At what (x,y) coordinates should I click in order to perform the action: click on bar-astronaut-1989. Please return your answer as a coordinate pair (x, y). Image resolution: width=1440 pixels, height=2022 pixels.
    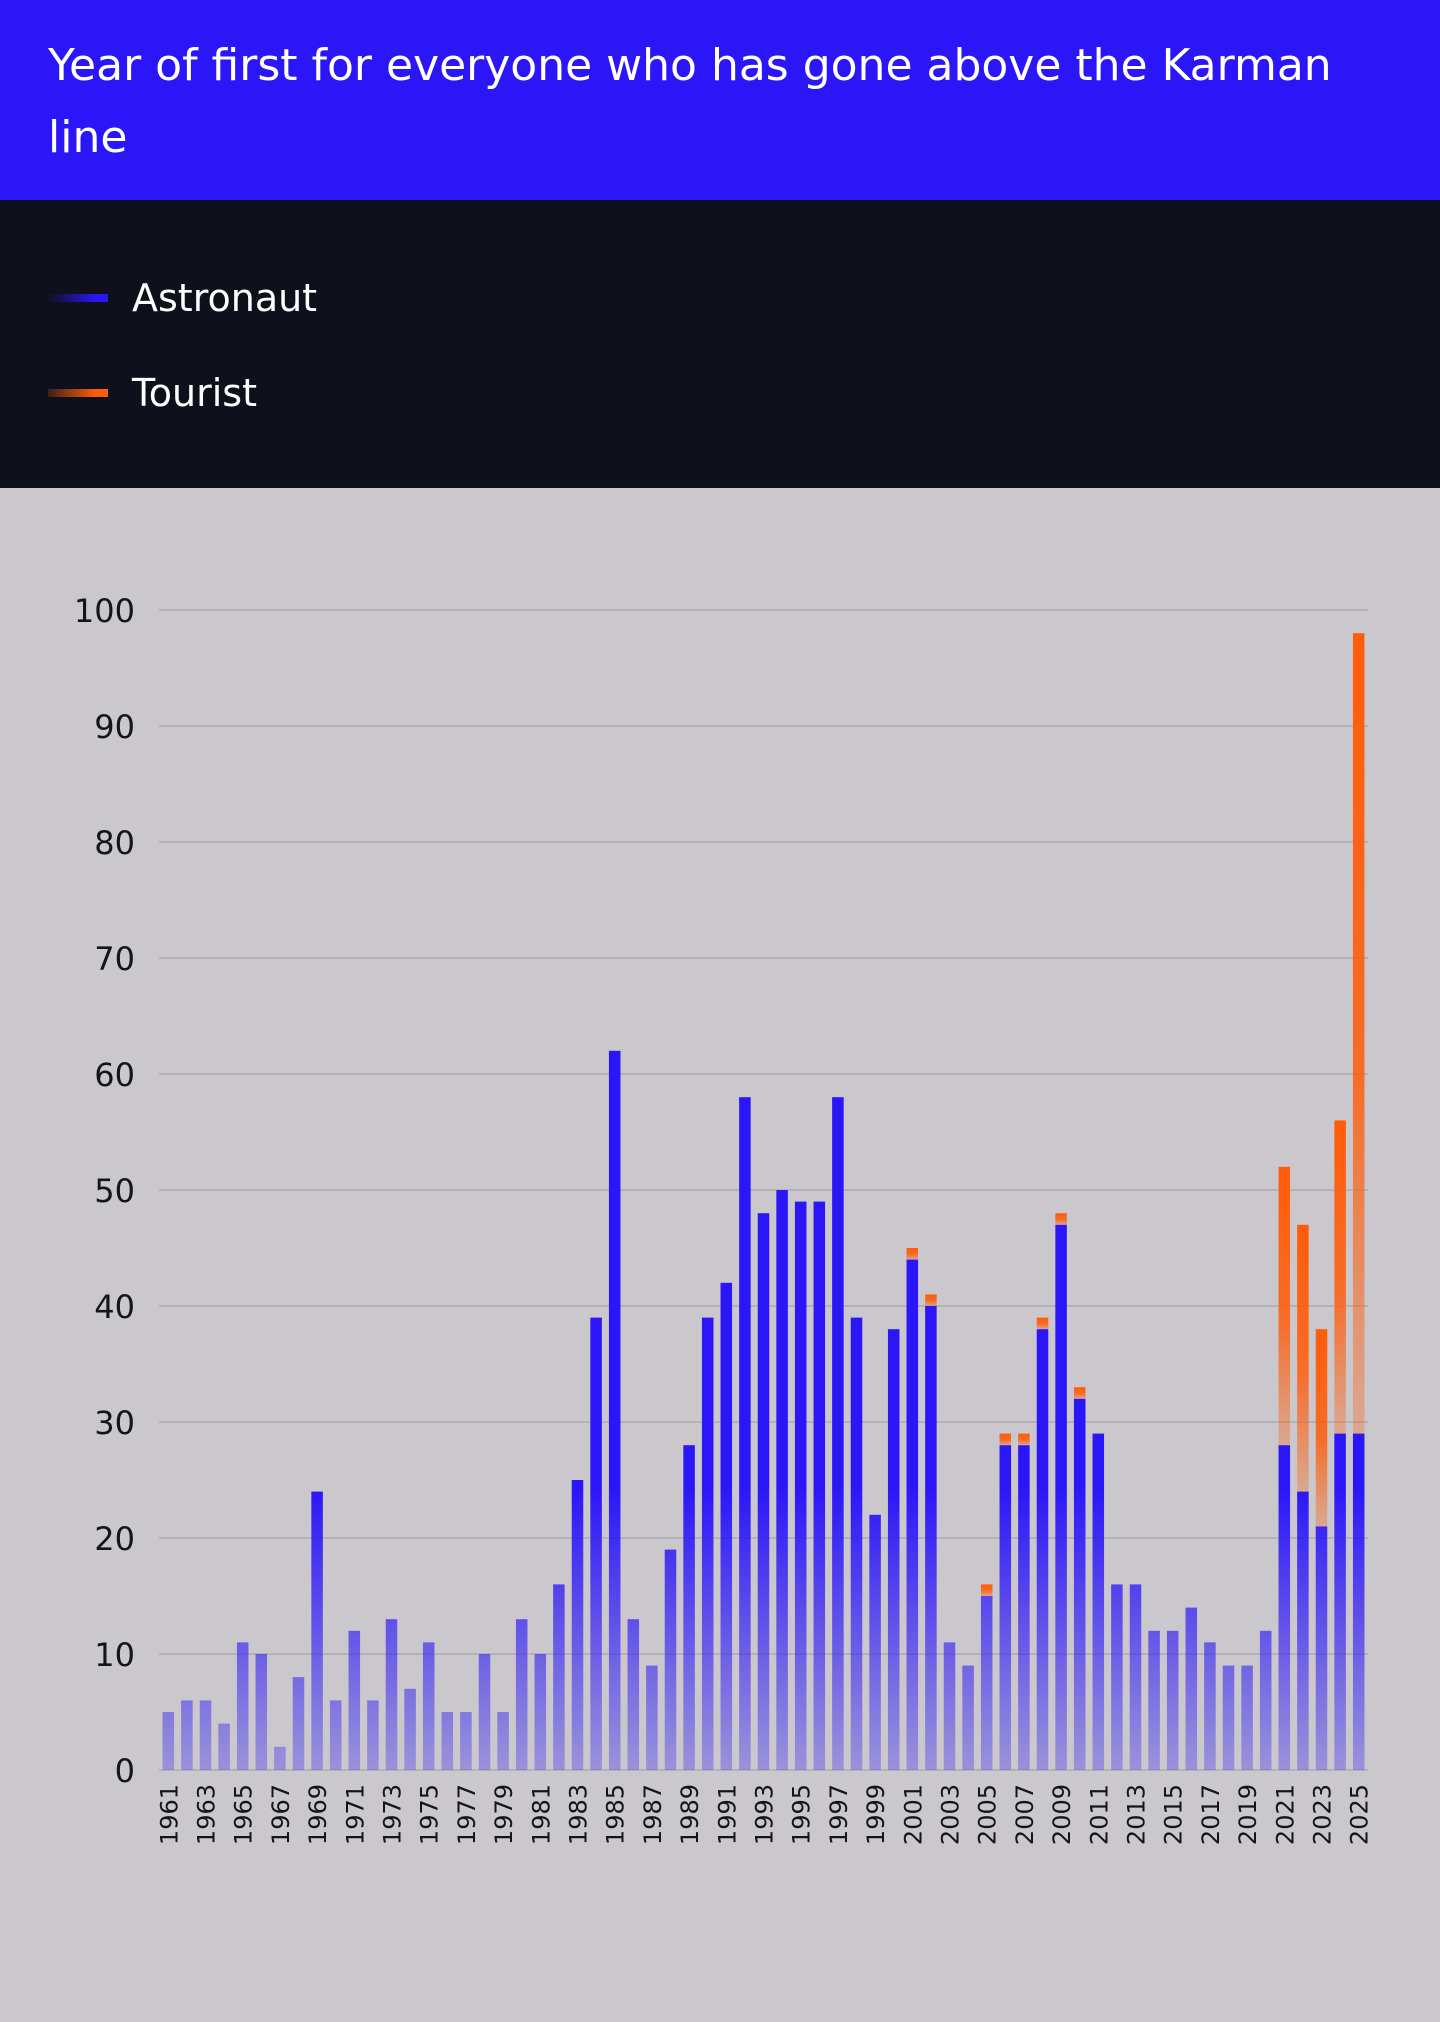
    Looking at the image, I should click on (689, 1607).